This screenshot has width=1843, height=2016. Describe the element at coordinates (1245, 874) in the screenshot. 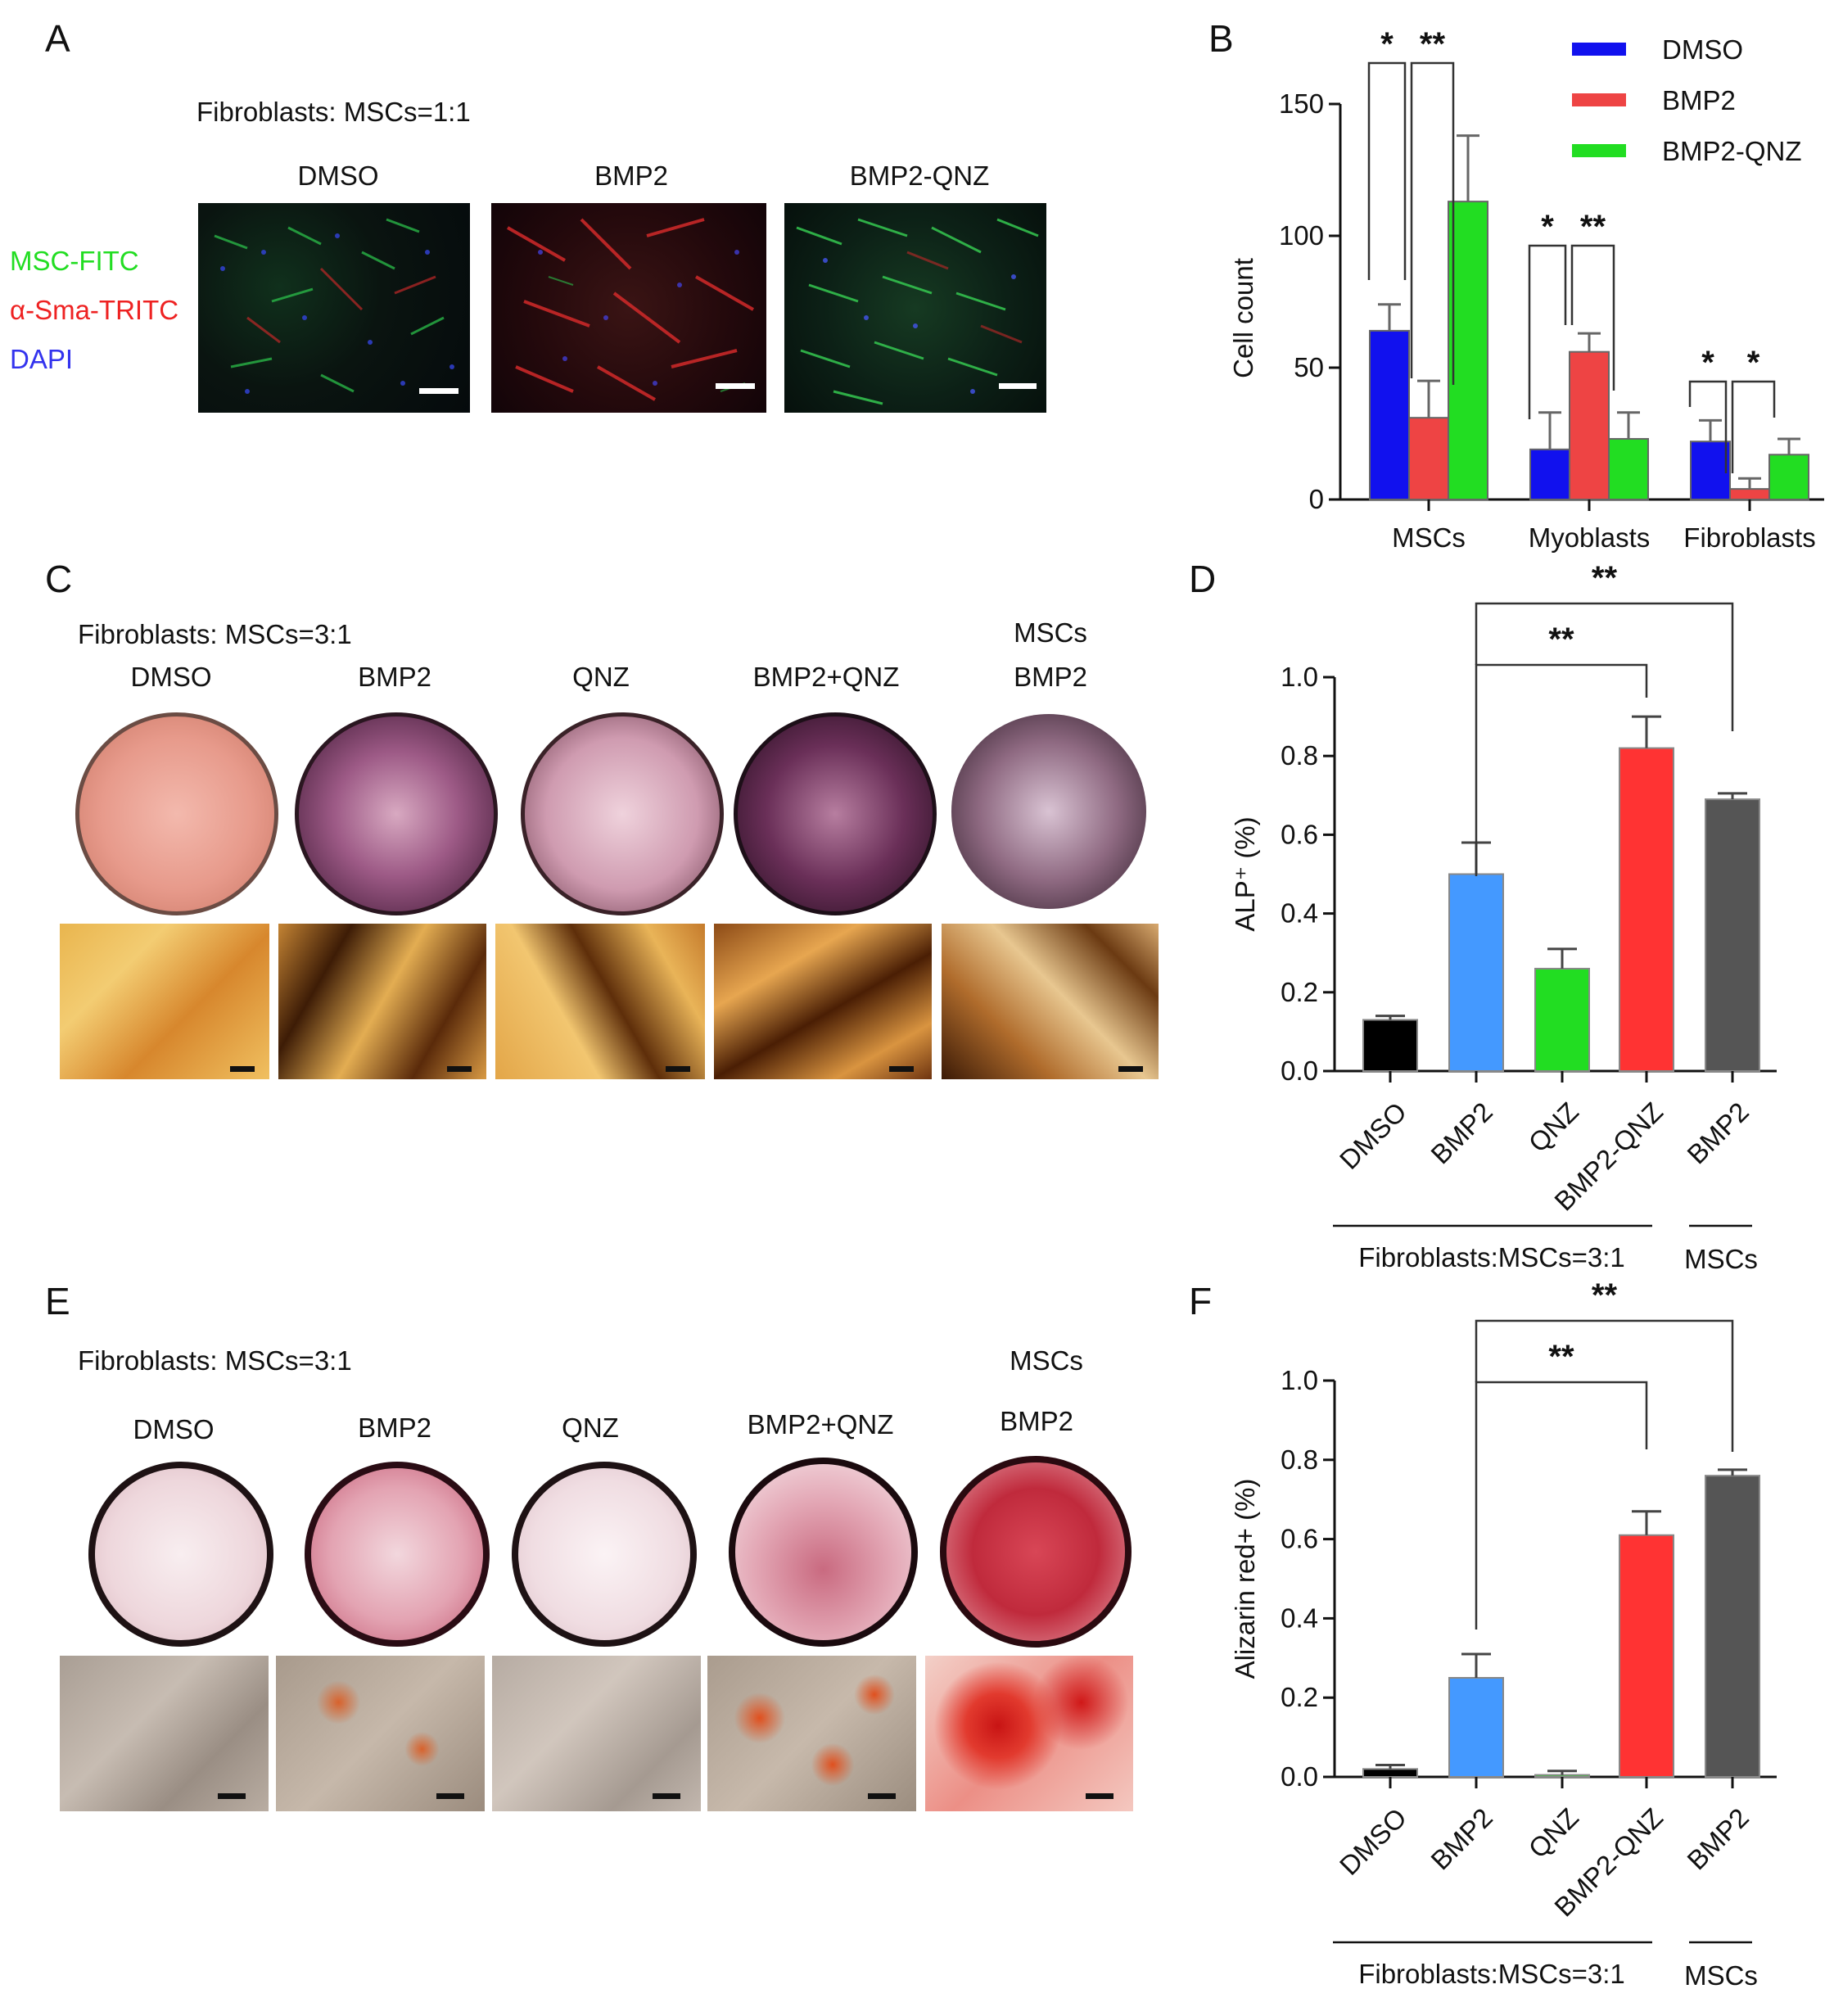

I see `y-axis-label: ALP⁺ (%)` at that location.